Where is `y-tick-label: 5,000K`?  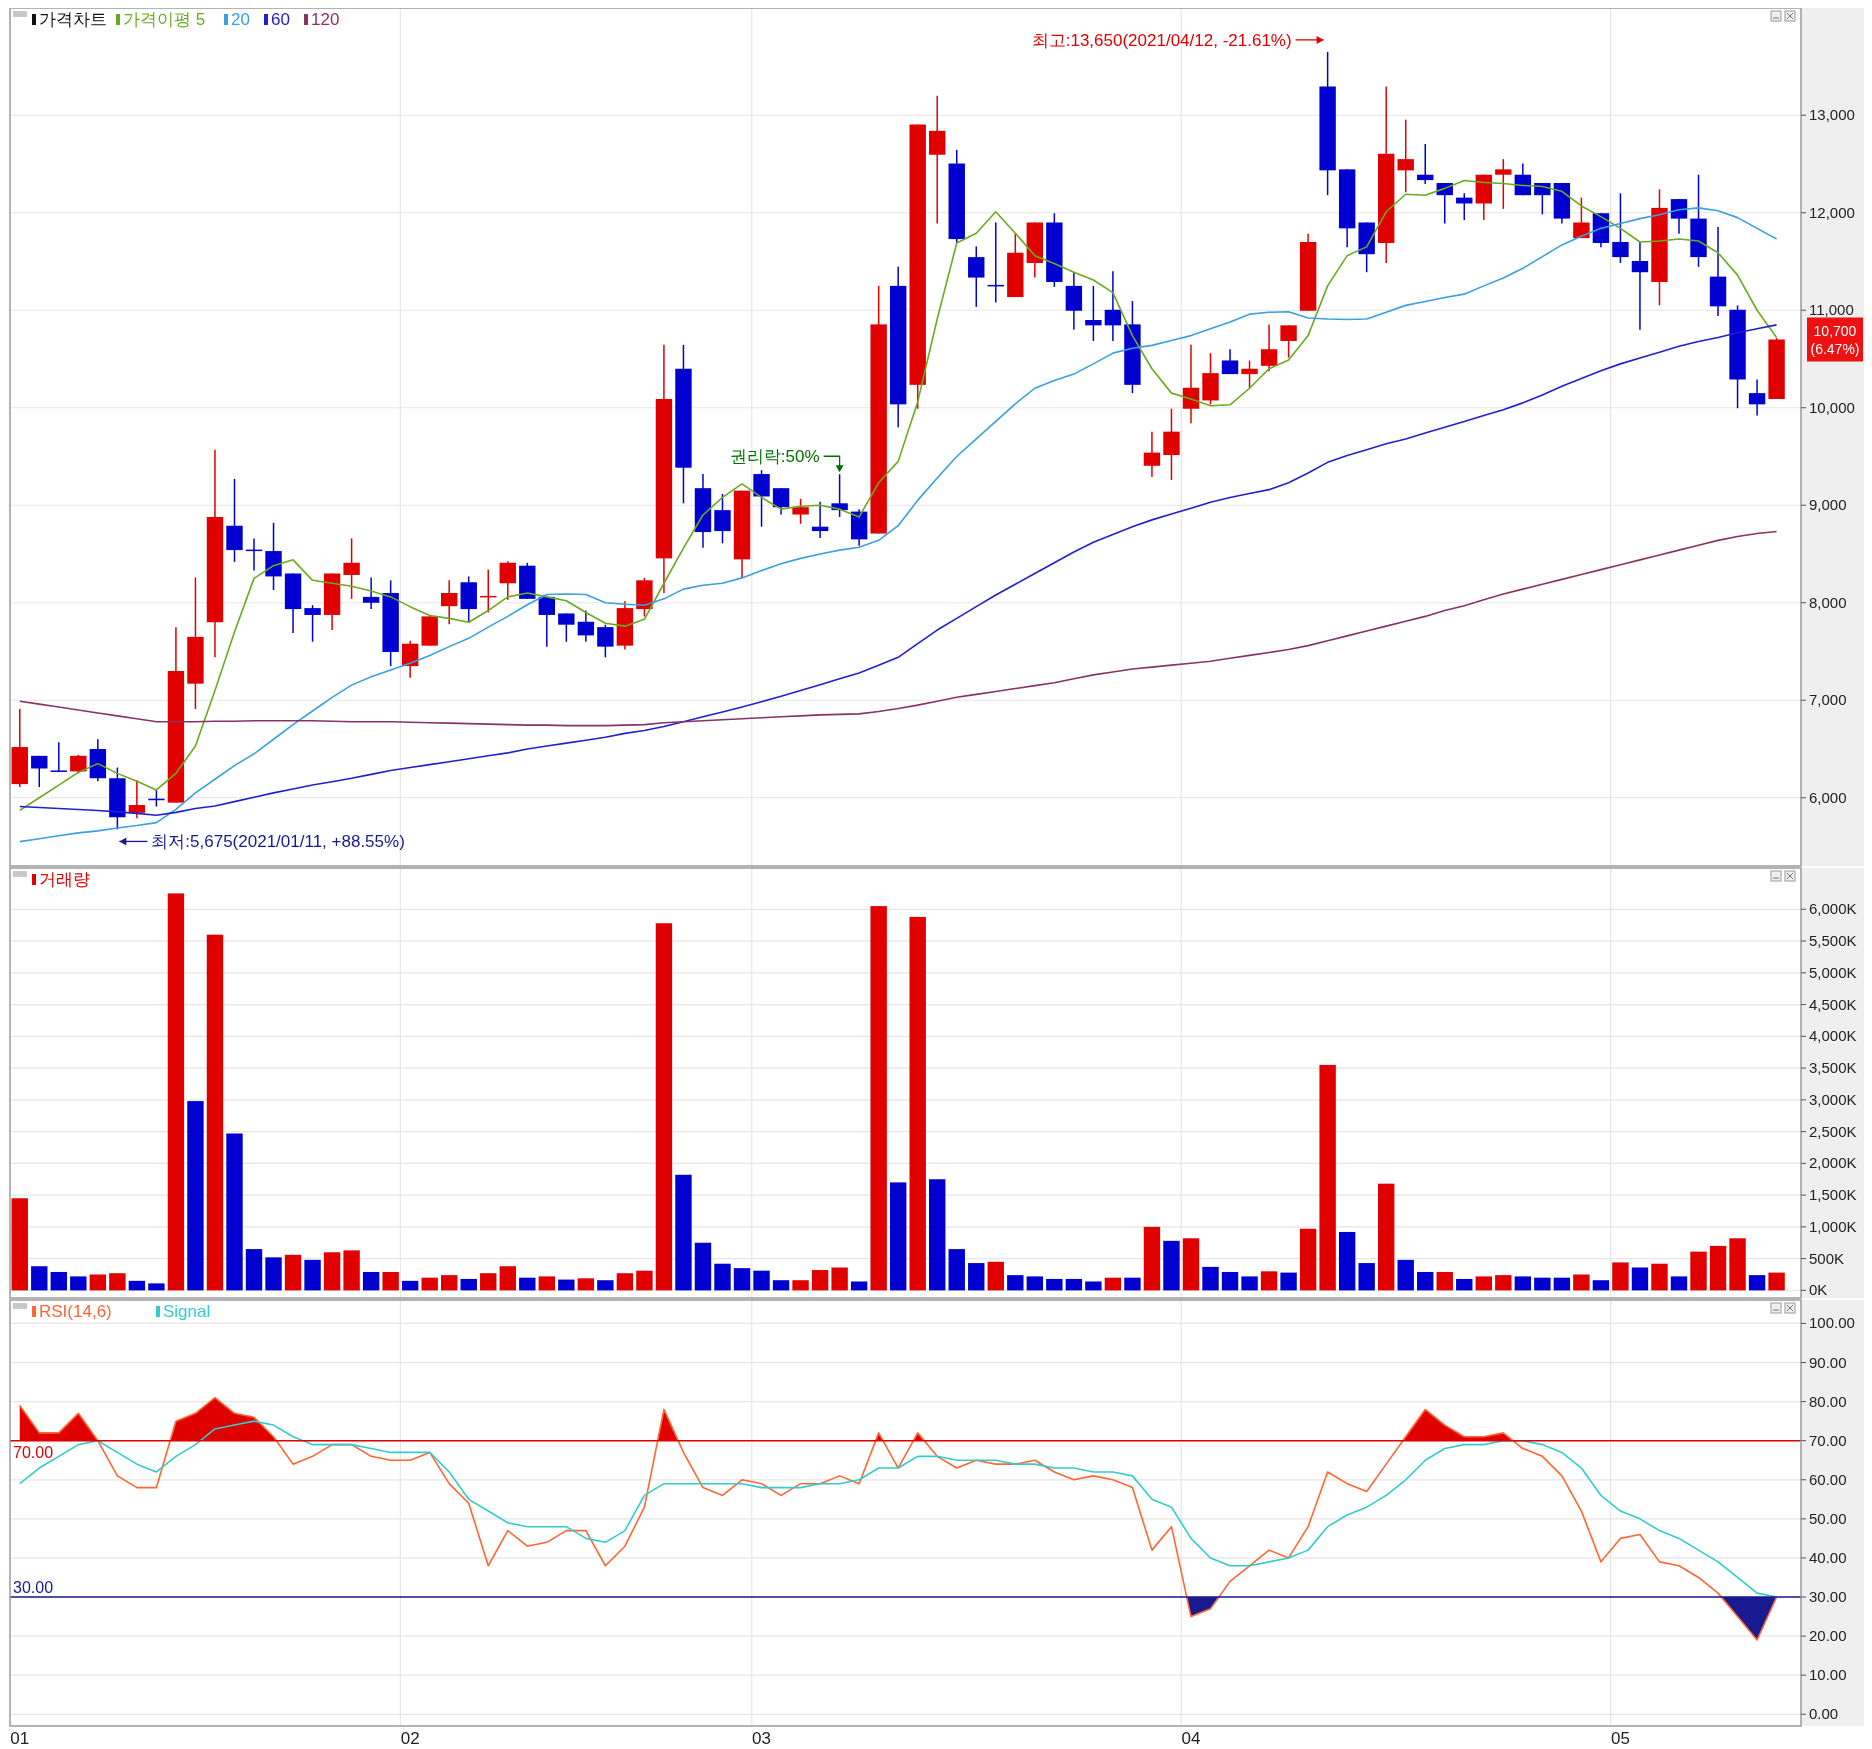
y-tick-label: 5,000K is located at coordinates (1833, 972).